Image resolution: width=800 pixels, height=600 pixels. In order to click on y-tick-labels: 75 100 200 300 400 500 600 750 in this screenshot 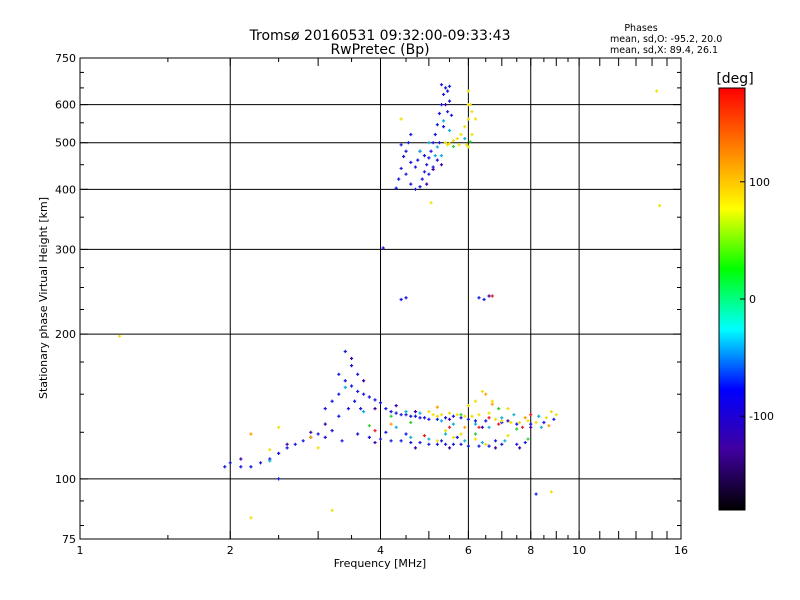, I will do `click(65, 299)`.